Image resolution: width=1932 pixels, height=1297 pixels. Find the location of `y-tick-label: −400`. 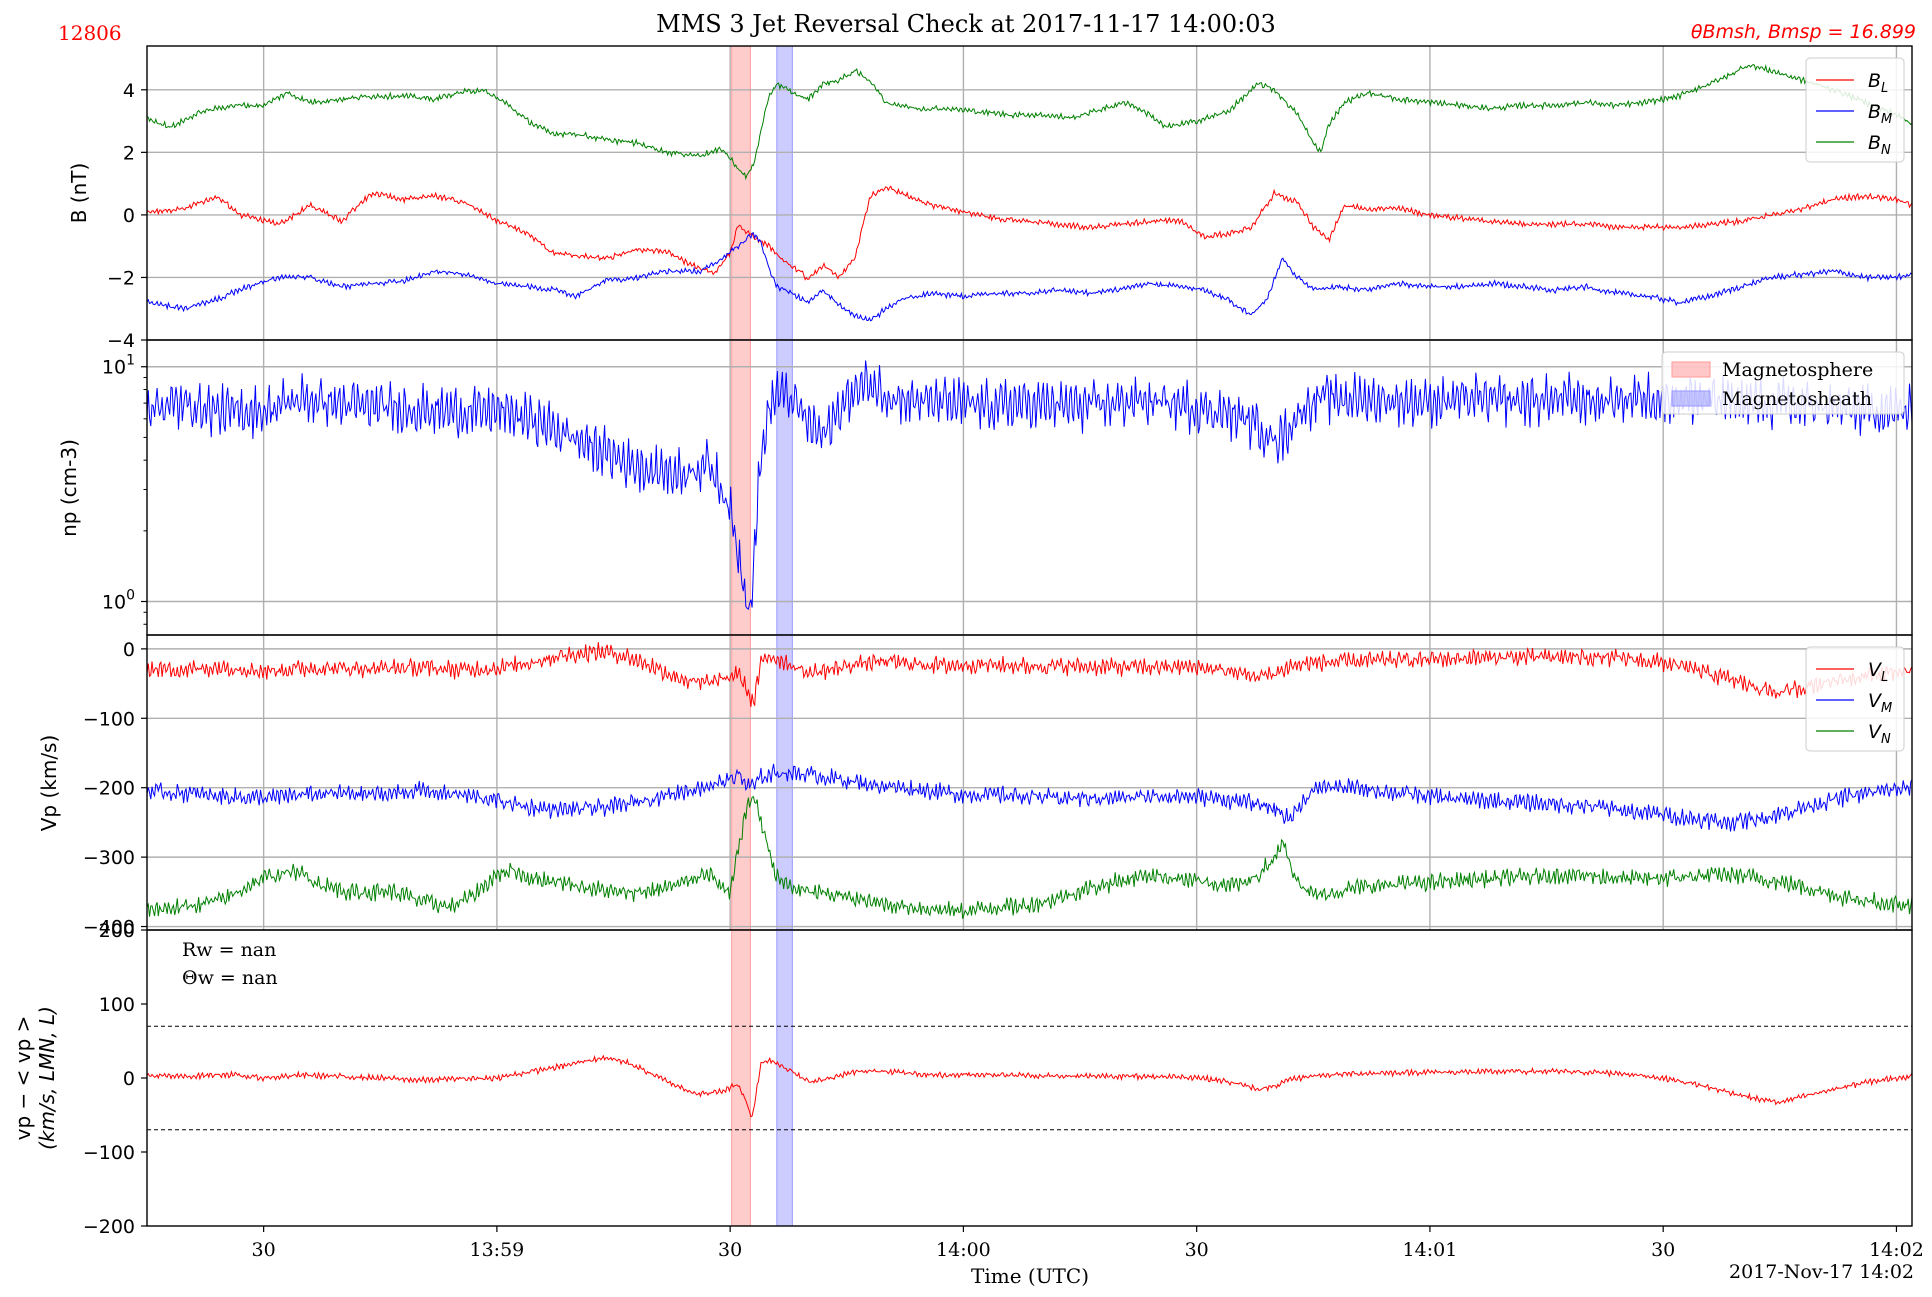

y-tick-label: −400 is located at coordinates (109, 928).